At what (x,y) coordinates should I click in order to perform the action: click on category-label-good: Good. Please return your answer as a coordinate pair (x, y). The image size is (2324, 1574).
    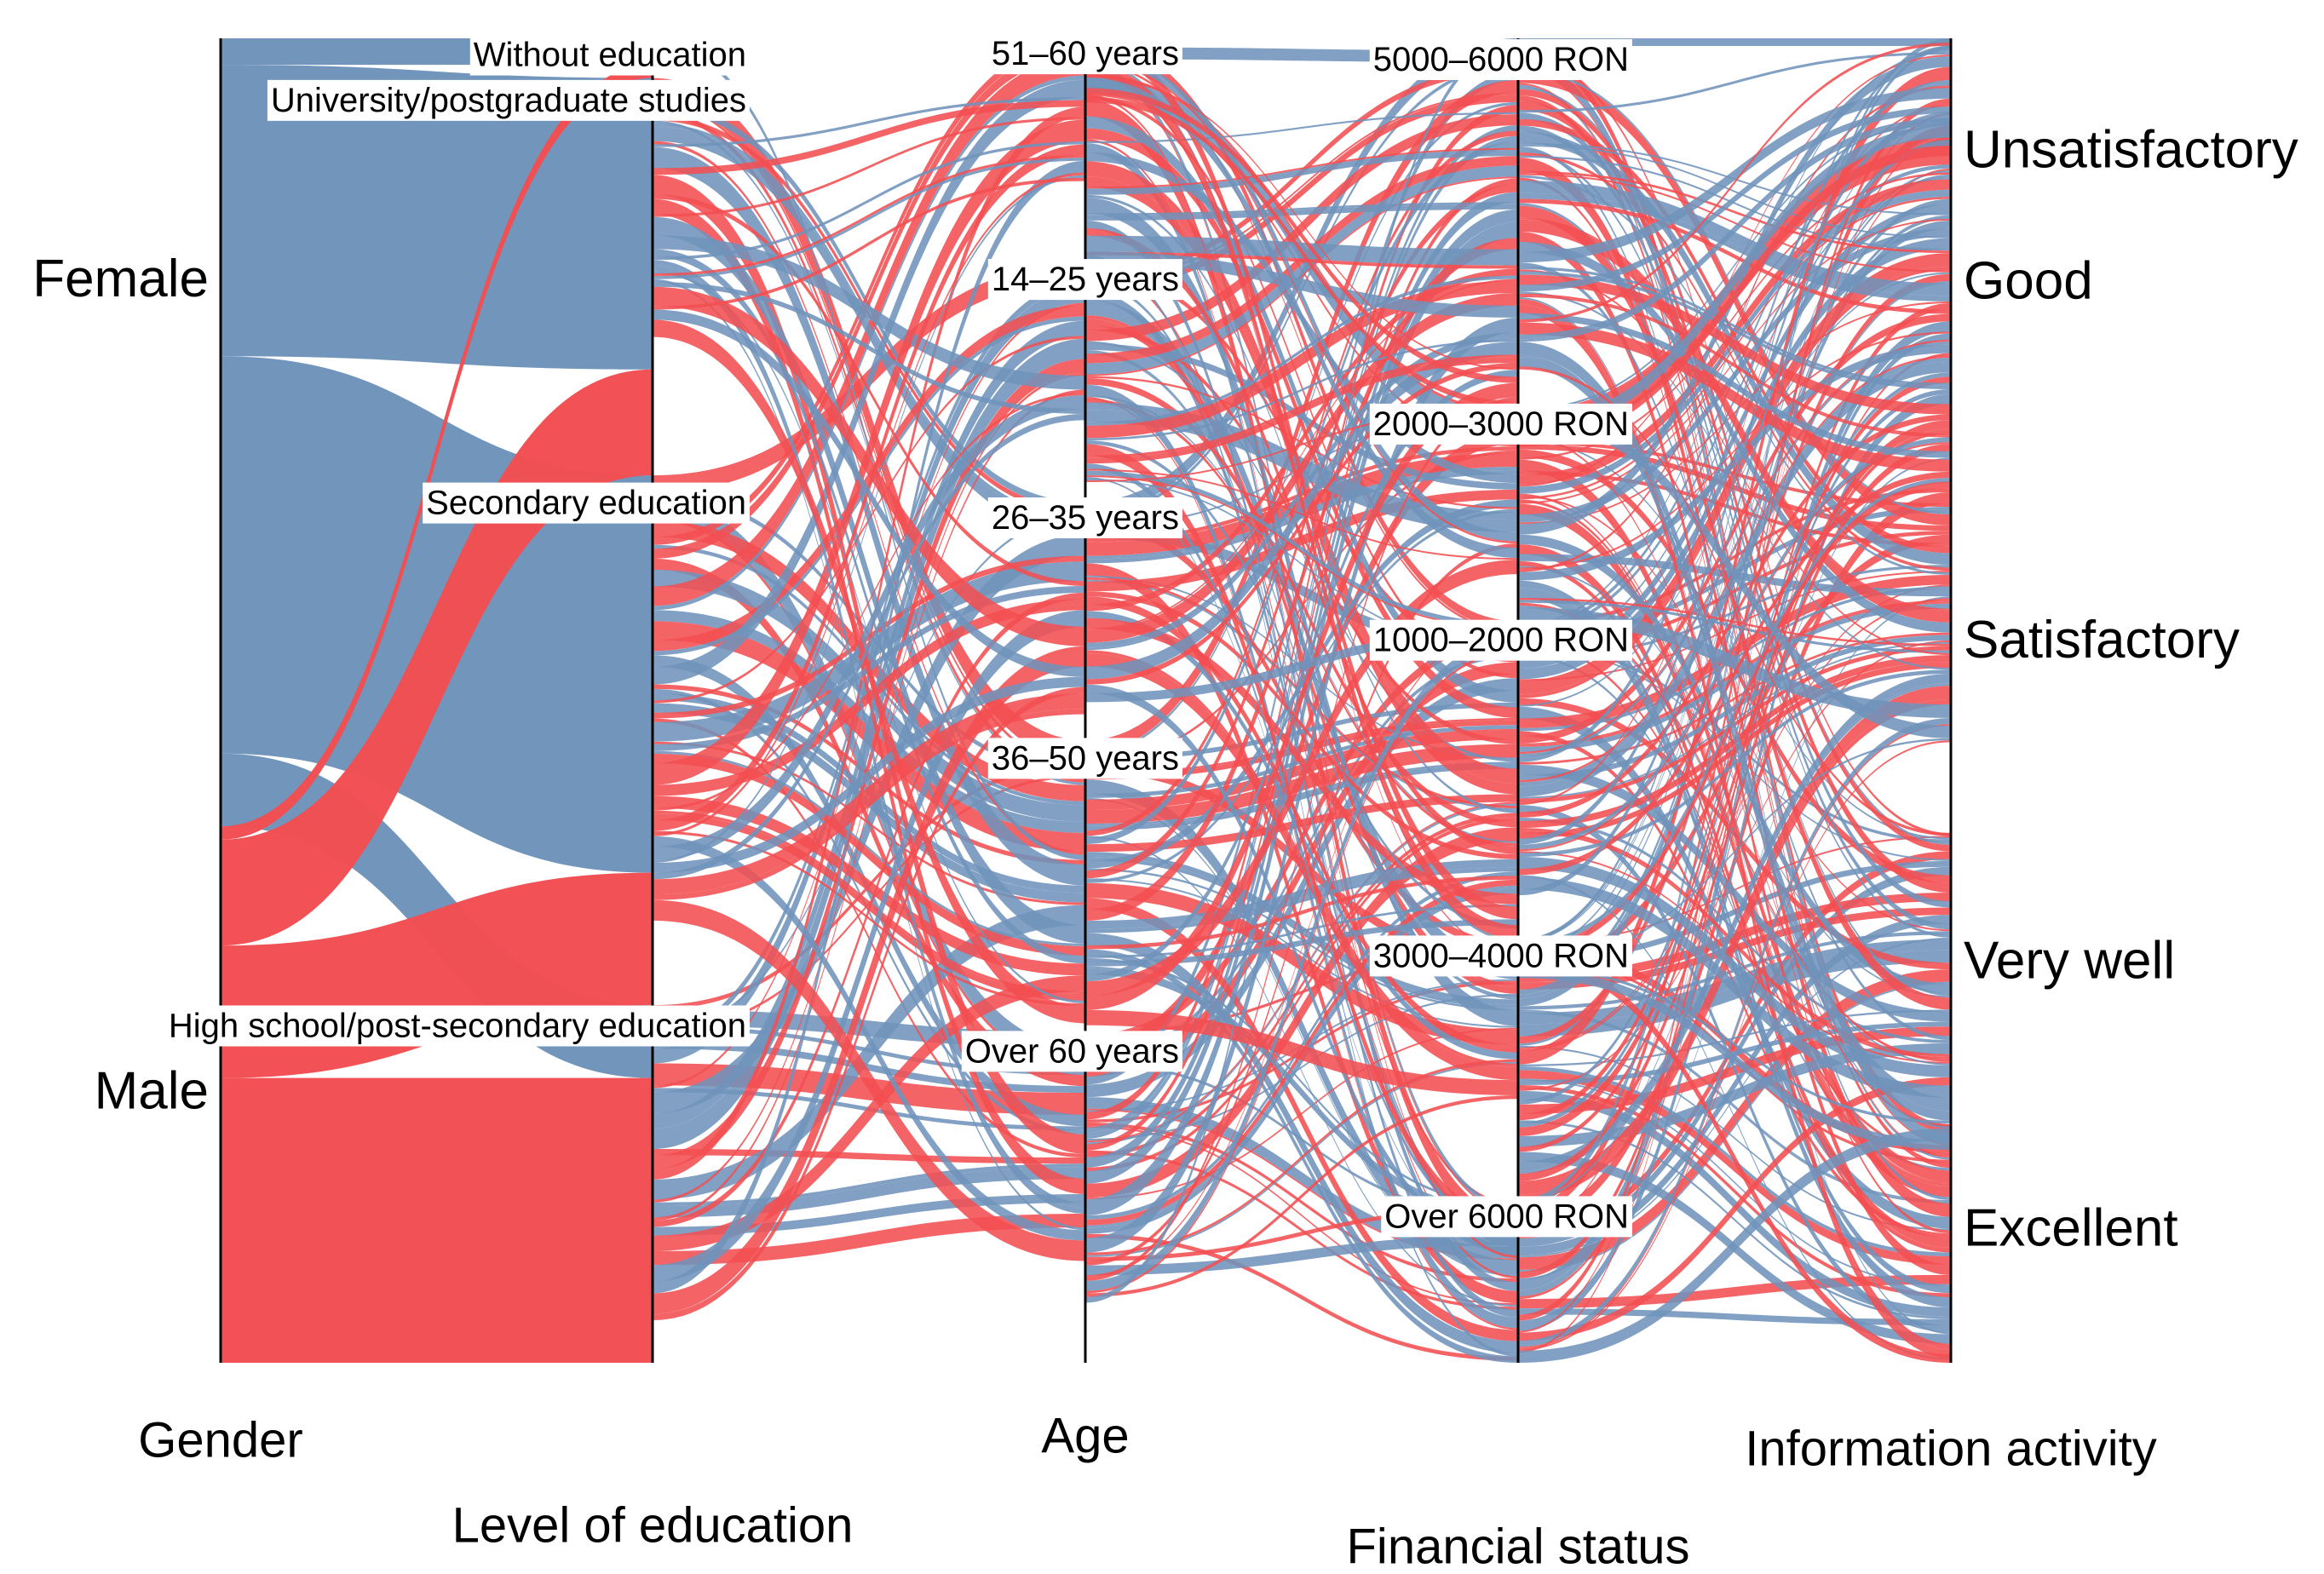
    Looking at the image, I should click on (2028, 281).